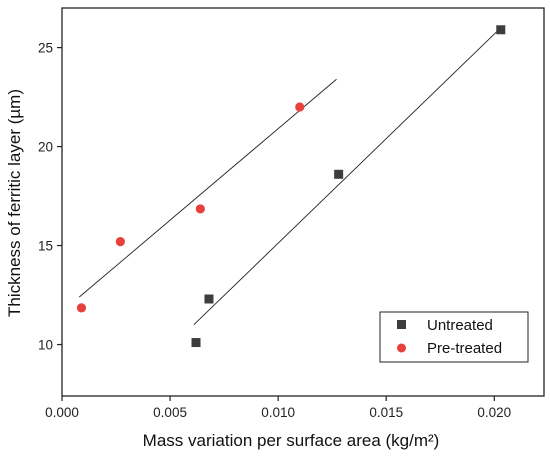 This screenshot has width=550, height=465. I want to click on x-tick-label: 0.005, so click(170, 412).